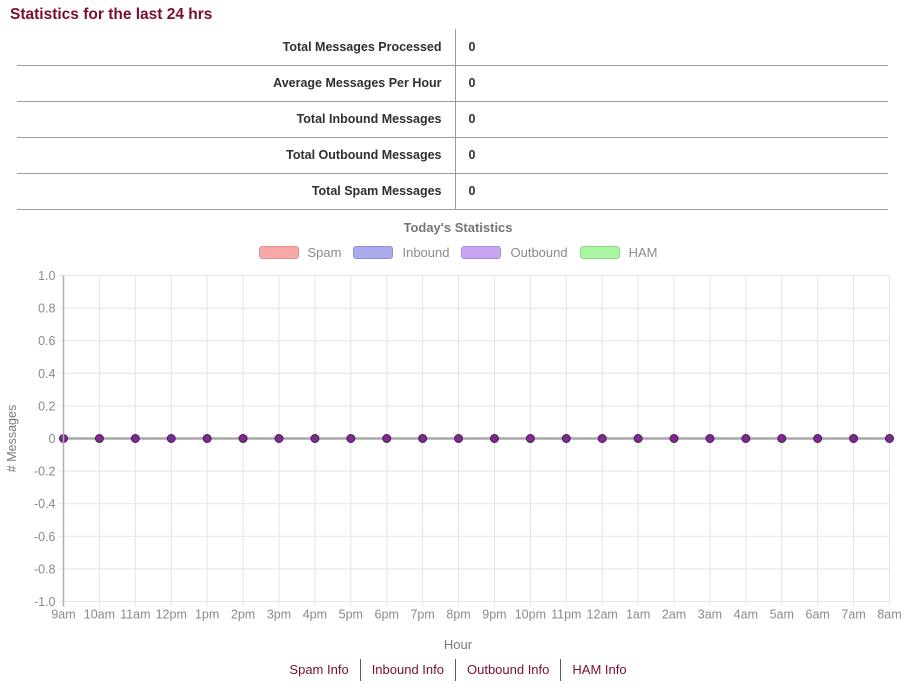 The height and width of the screenshot is (690, 916). Describe the element at coordinates (99, 614) in the screenshot. I see `svg-text: 10am` at that location.